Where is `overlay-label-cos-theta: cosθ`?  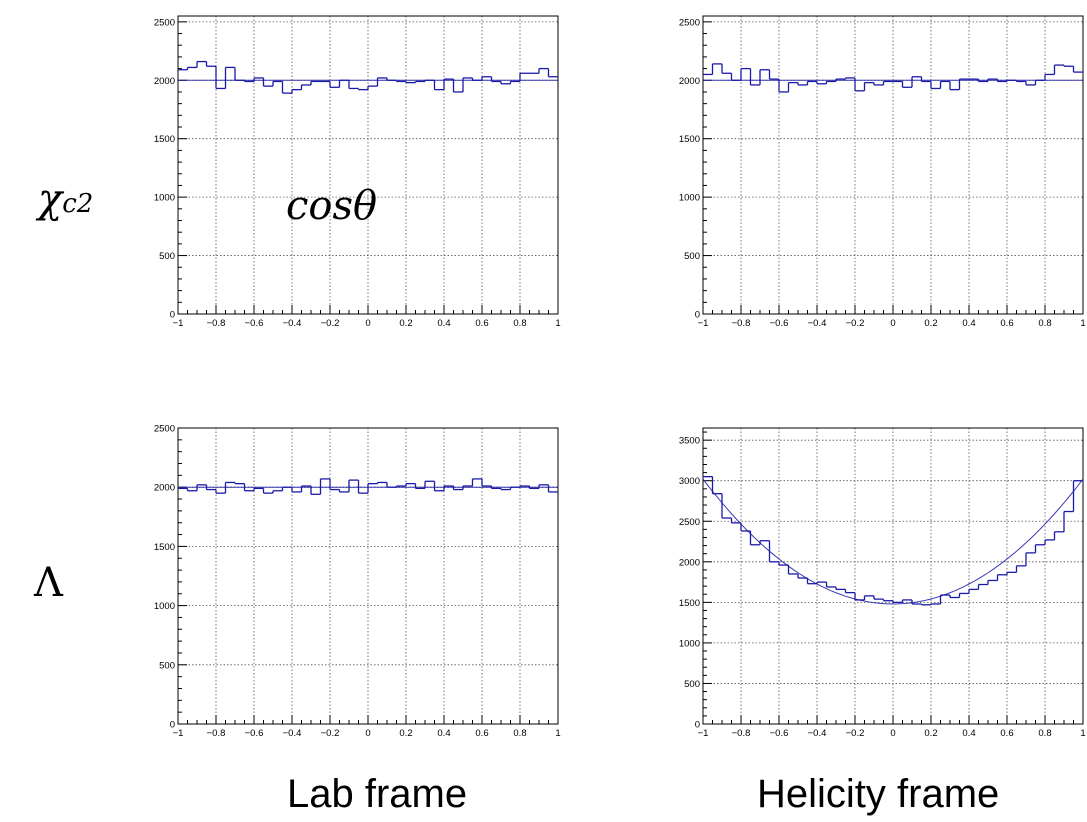
overlay-label-cos-theta: cosθ is located at coordinates (332, 206).